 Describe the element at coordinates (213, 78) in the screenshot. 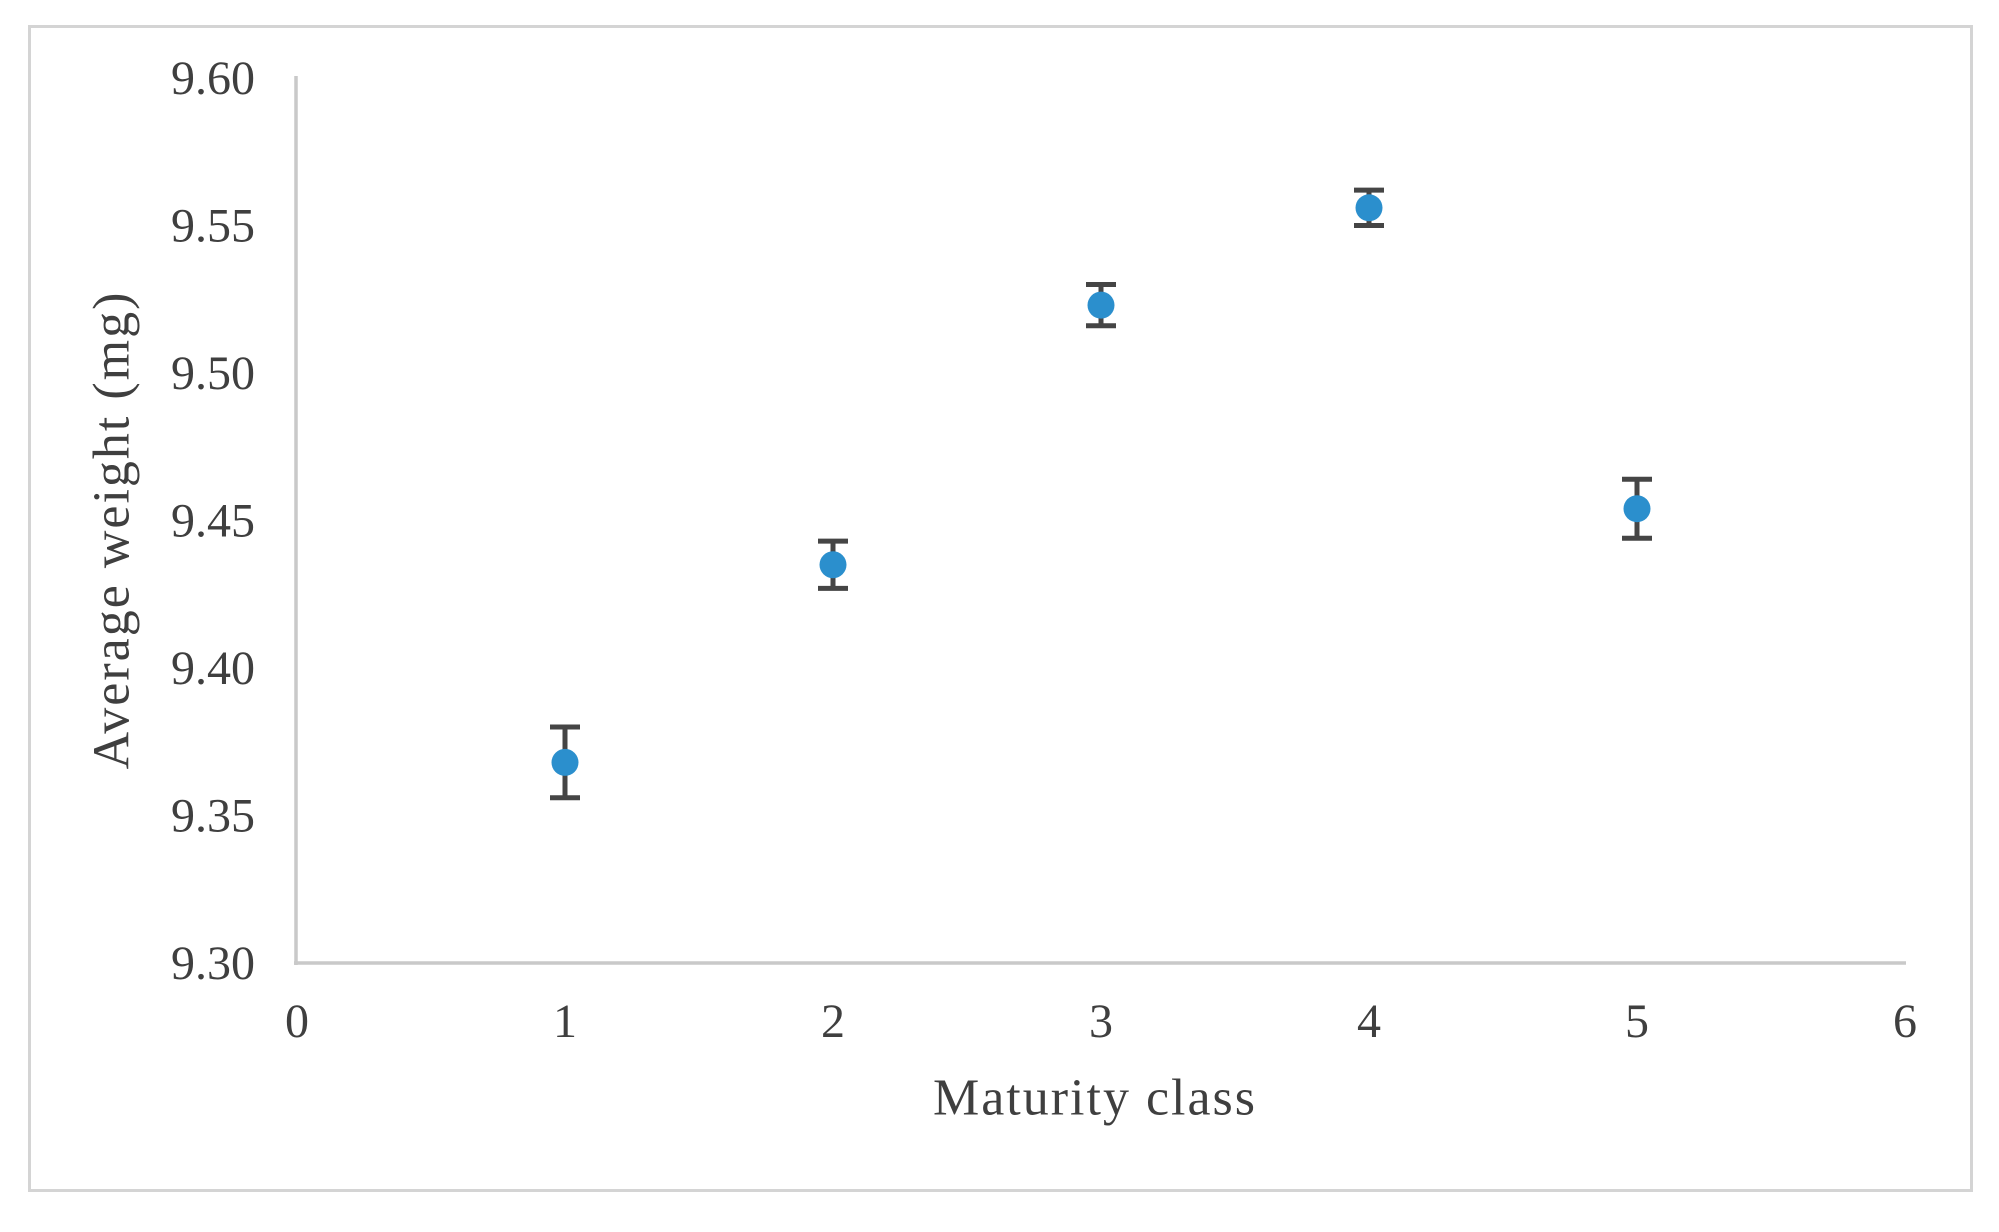

I see `y-tick-label: 9.60` at that location.